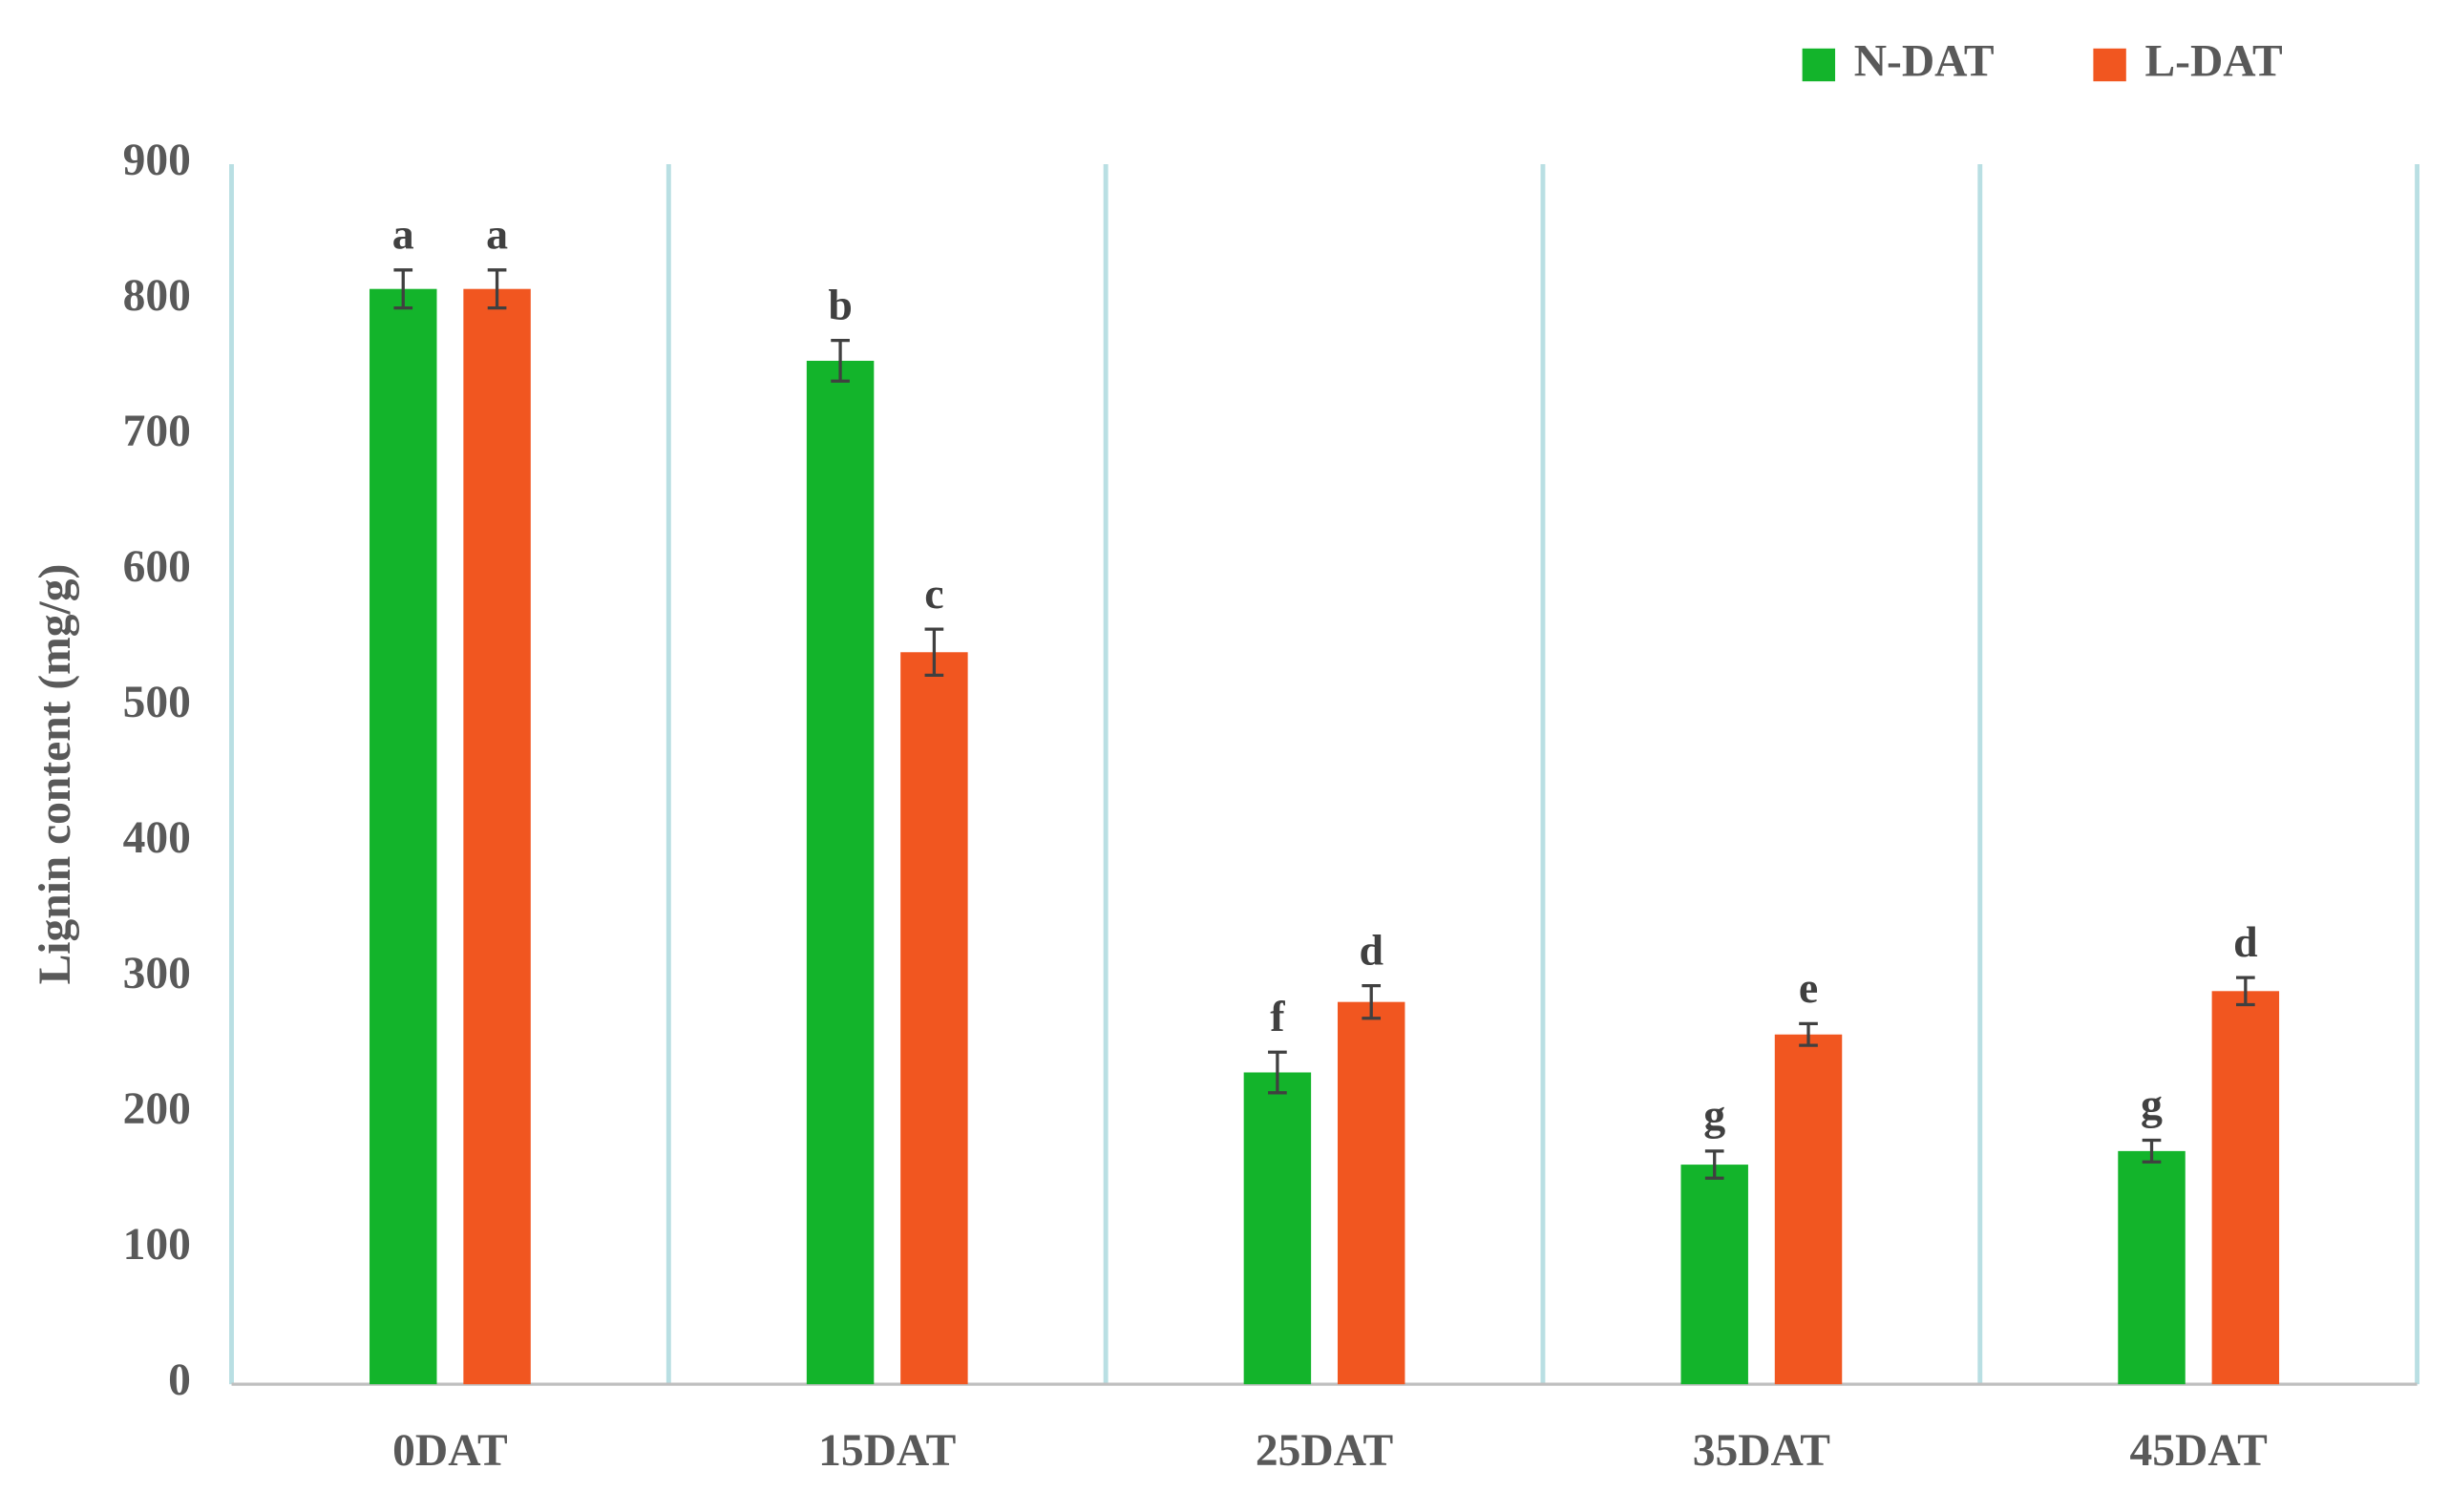 This screenshot has height=1512, width=2450. Describe the element at coordinates (157, 702) in the screenshot. I see `y-tick-label: 500` at that location.